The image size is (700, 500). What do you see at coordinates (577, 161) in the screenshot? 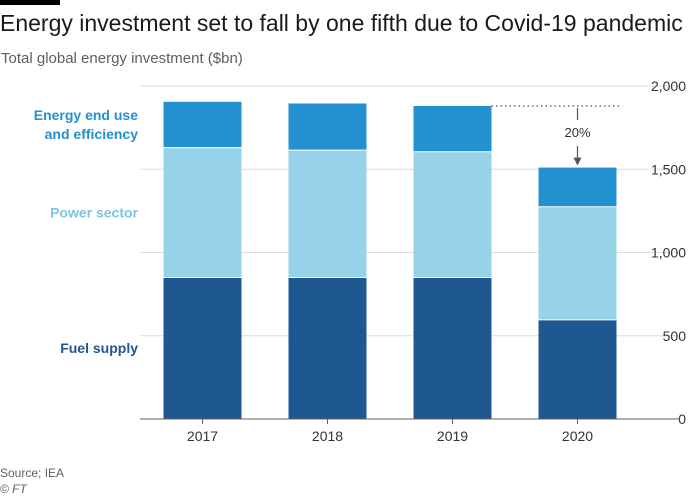
I see `annotation-arrowhead` at bounding box center [577, 161].